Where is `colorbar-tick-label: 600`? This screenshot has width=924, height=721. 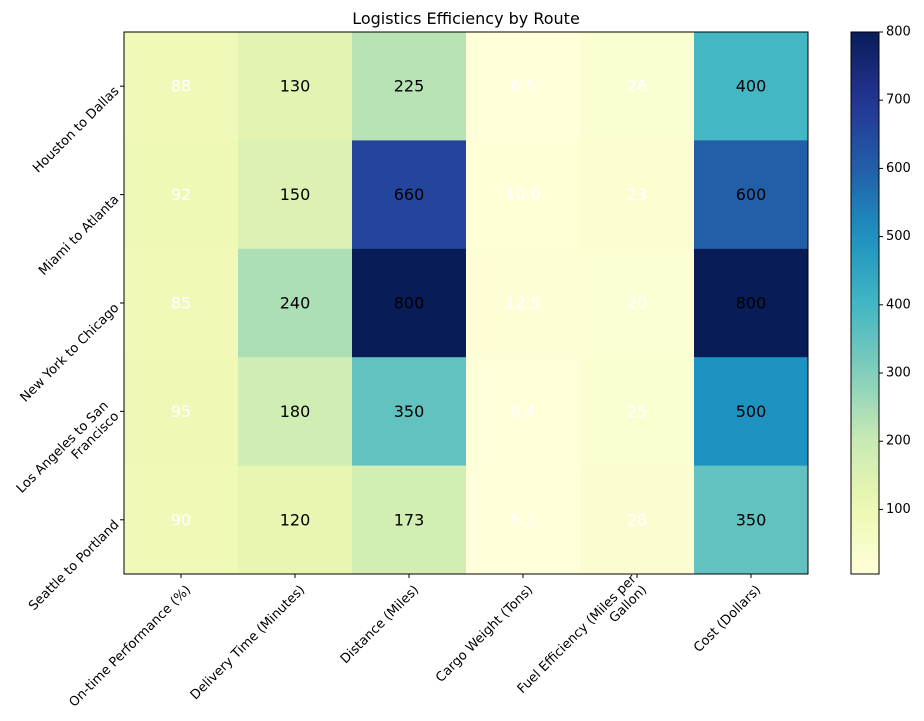
colorbar-tick-label: 600 is located at coordinates (898, 168).